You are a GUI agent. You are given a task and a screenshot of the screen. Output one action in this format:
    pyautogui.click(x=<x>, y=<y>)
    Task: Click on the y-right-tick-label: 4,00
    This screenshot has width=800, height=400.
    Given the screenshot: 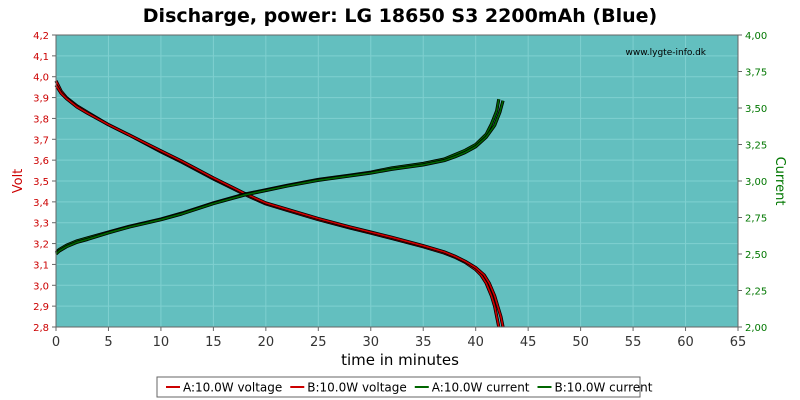 What is the action you would take?
    pyautogui.click(x=756, y=36)
    